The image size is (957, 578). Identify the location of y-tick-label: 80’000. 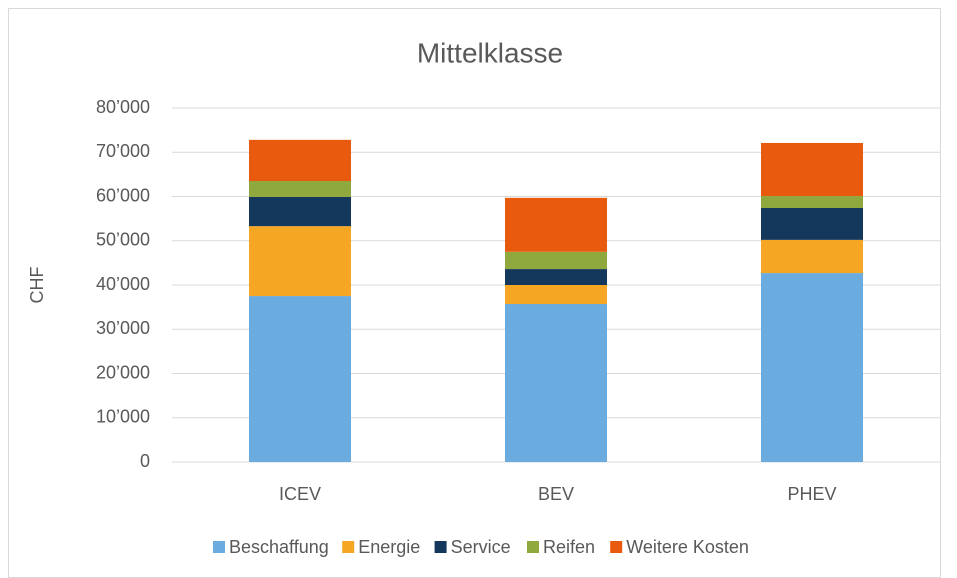
(123, 107).